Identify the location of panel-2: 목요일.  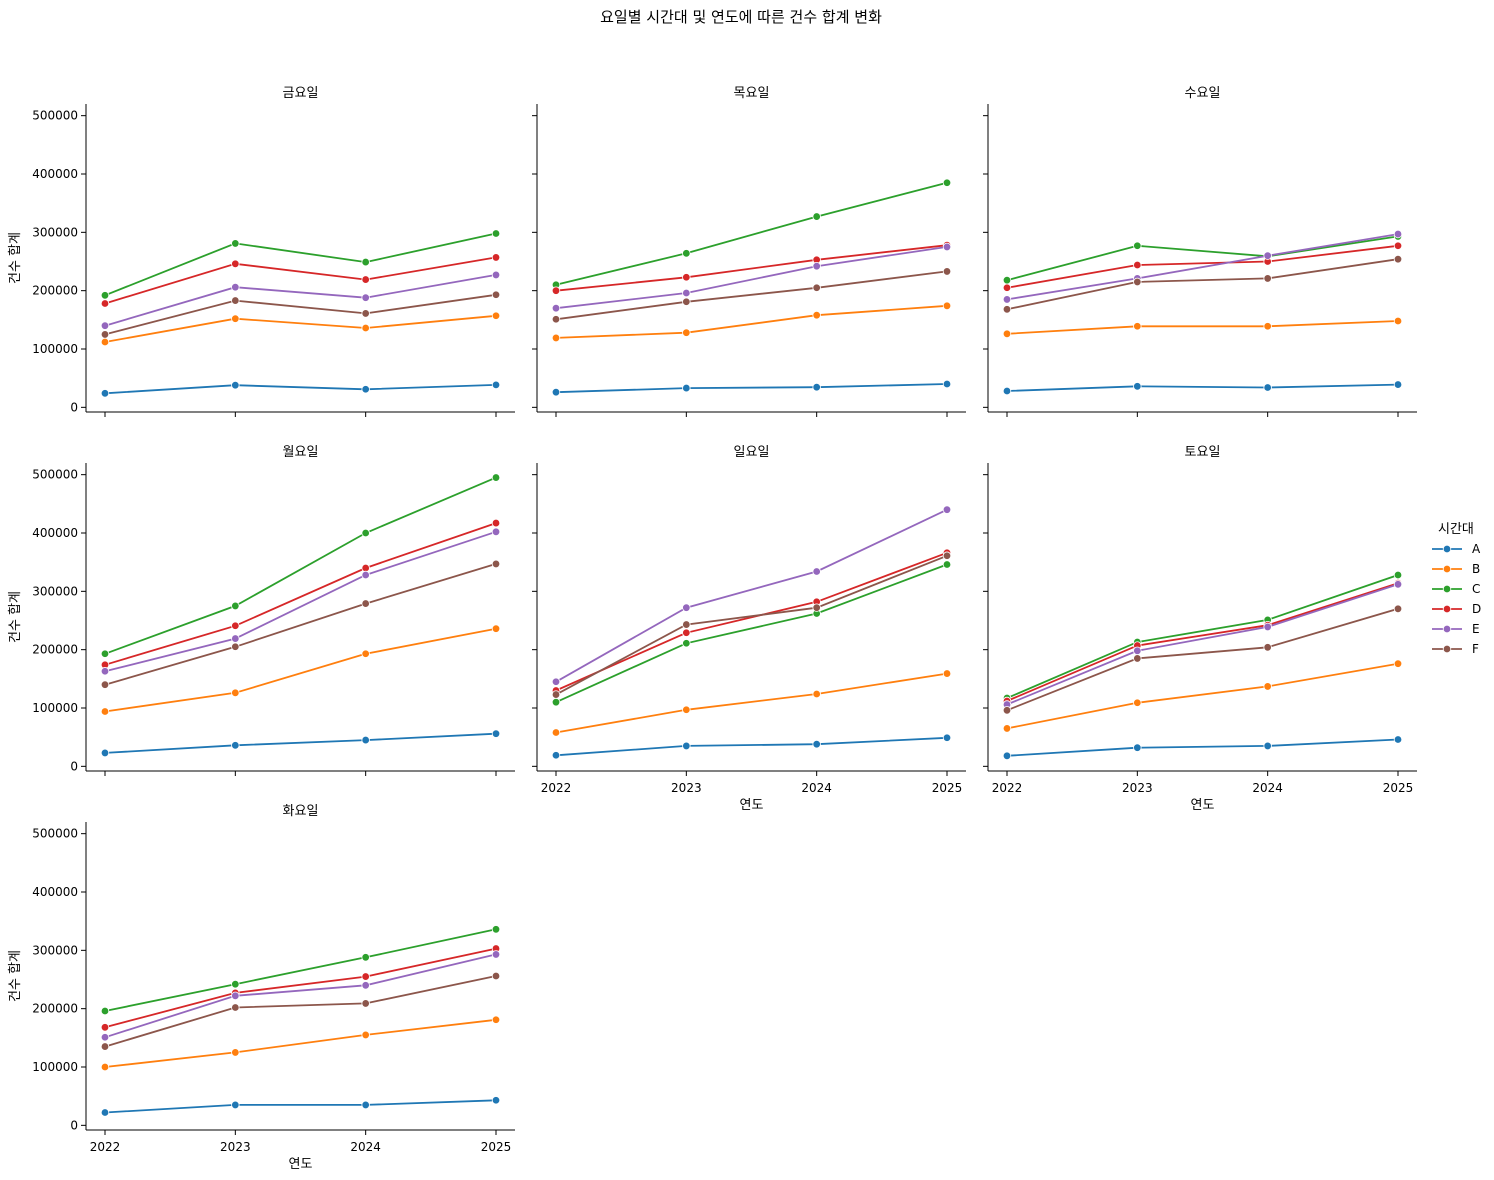
(749, 251).